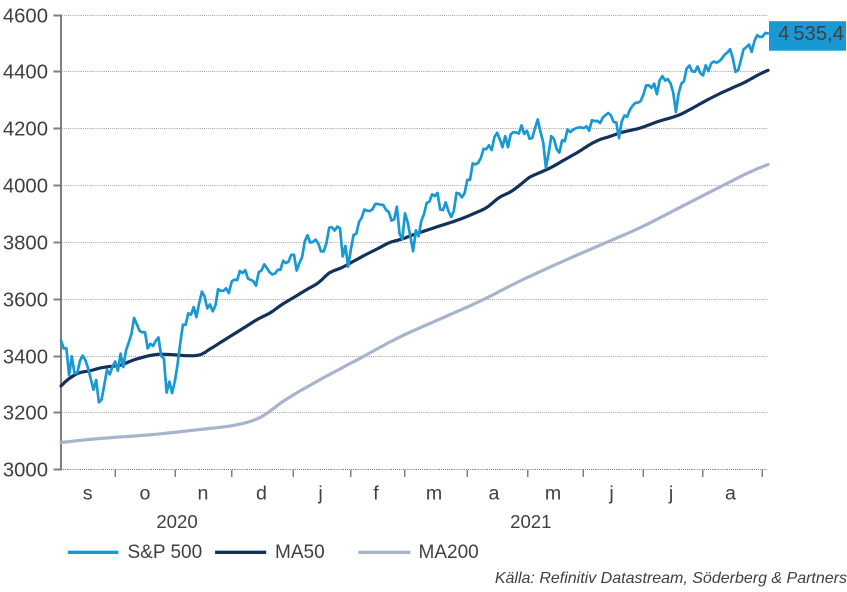  I want to click on svg-text: 4000, so click(25, 187).